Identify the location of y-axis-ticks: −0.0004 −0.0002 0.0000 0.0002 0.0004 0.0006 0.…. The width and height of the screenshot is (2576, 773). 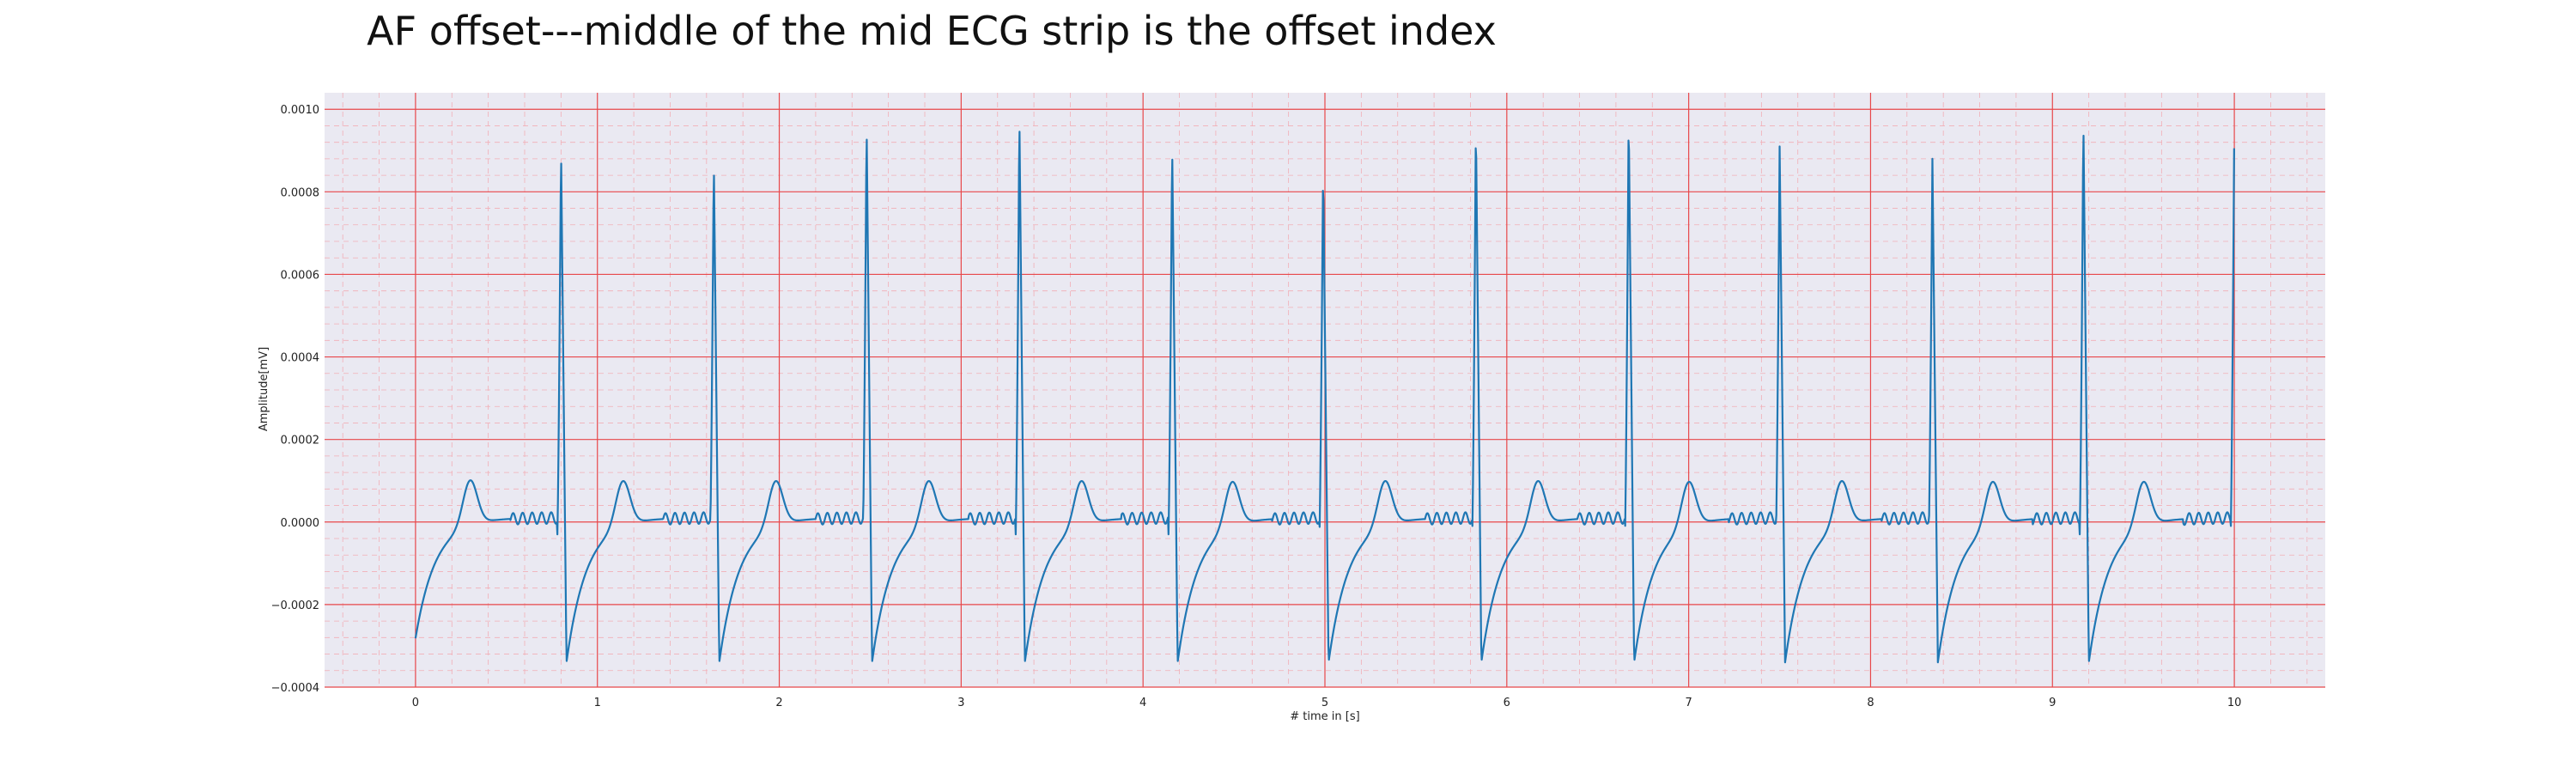
(295, 399).